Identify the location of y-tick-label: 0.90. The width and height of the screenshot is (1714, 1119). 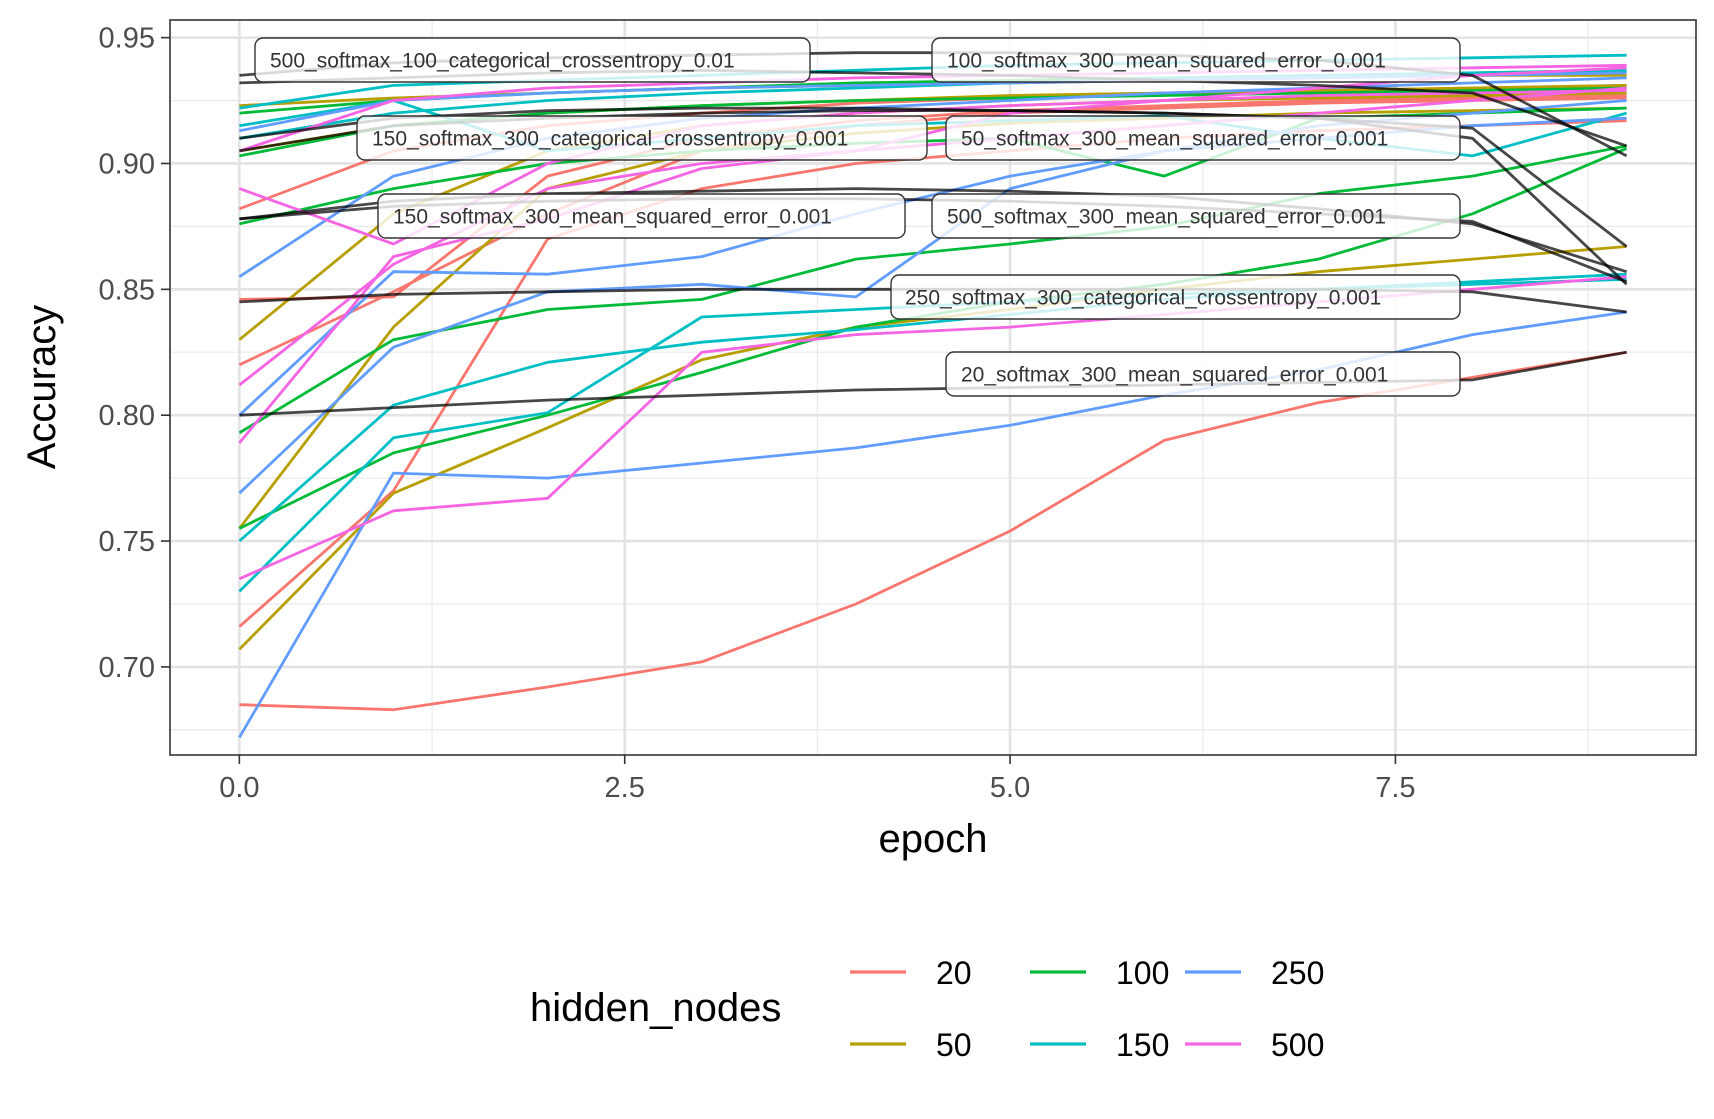
(127, 164).